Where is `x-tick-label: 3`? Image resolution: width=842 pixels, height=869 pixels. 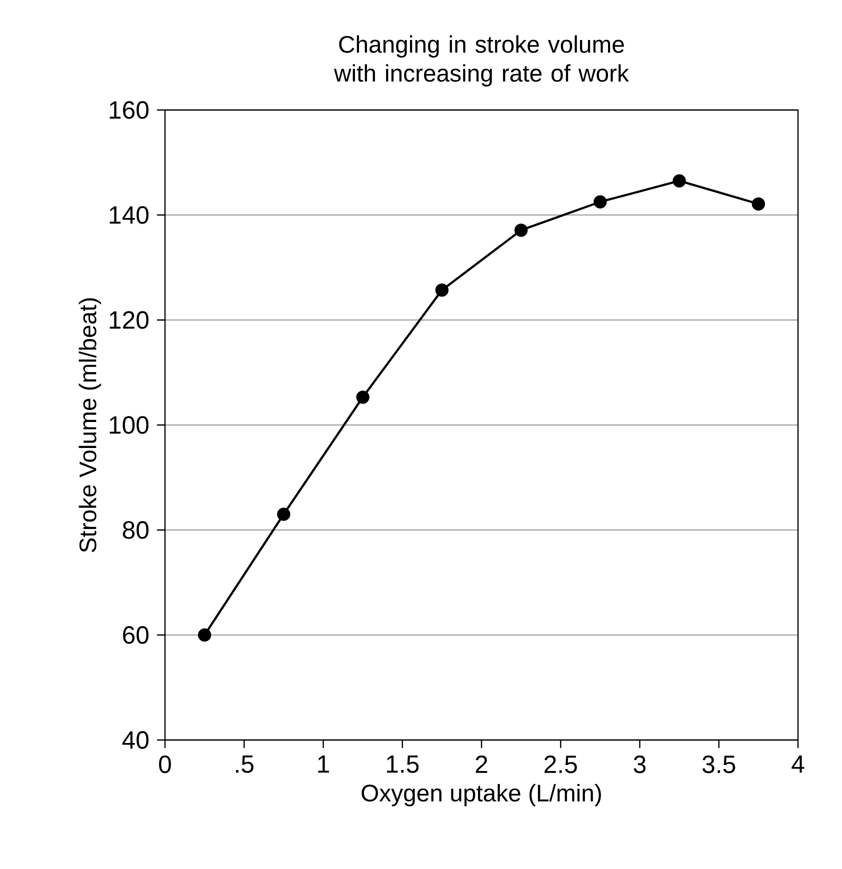 x-tick-label: 3 is located at coordinates (640, 765).